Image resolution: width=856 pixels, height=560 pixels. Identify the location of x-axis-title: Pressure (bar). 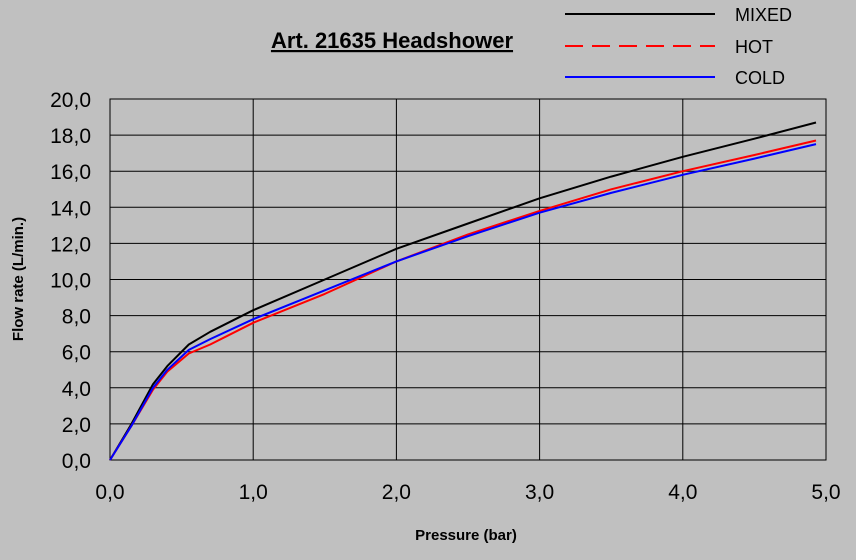
(466, 535).